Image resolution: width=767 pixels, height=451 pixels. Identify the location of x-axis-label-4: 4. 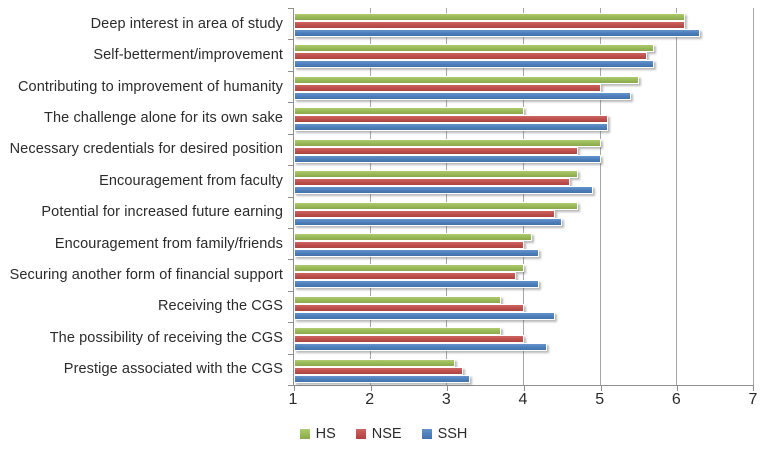
(523, 399).